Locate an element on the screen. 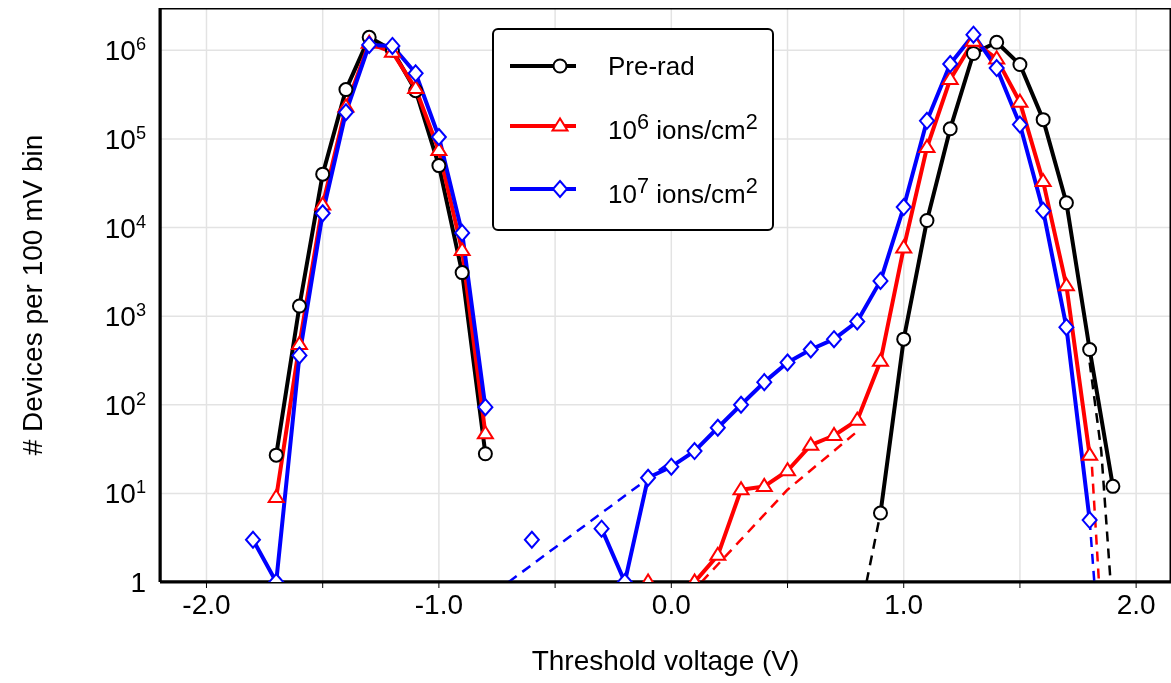 This screenshot has height=683, width=1171. y-tick-label: 10$^{1}$ is located at coordinates (125, 493).